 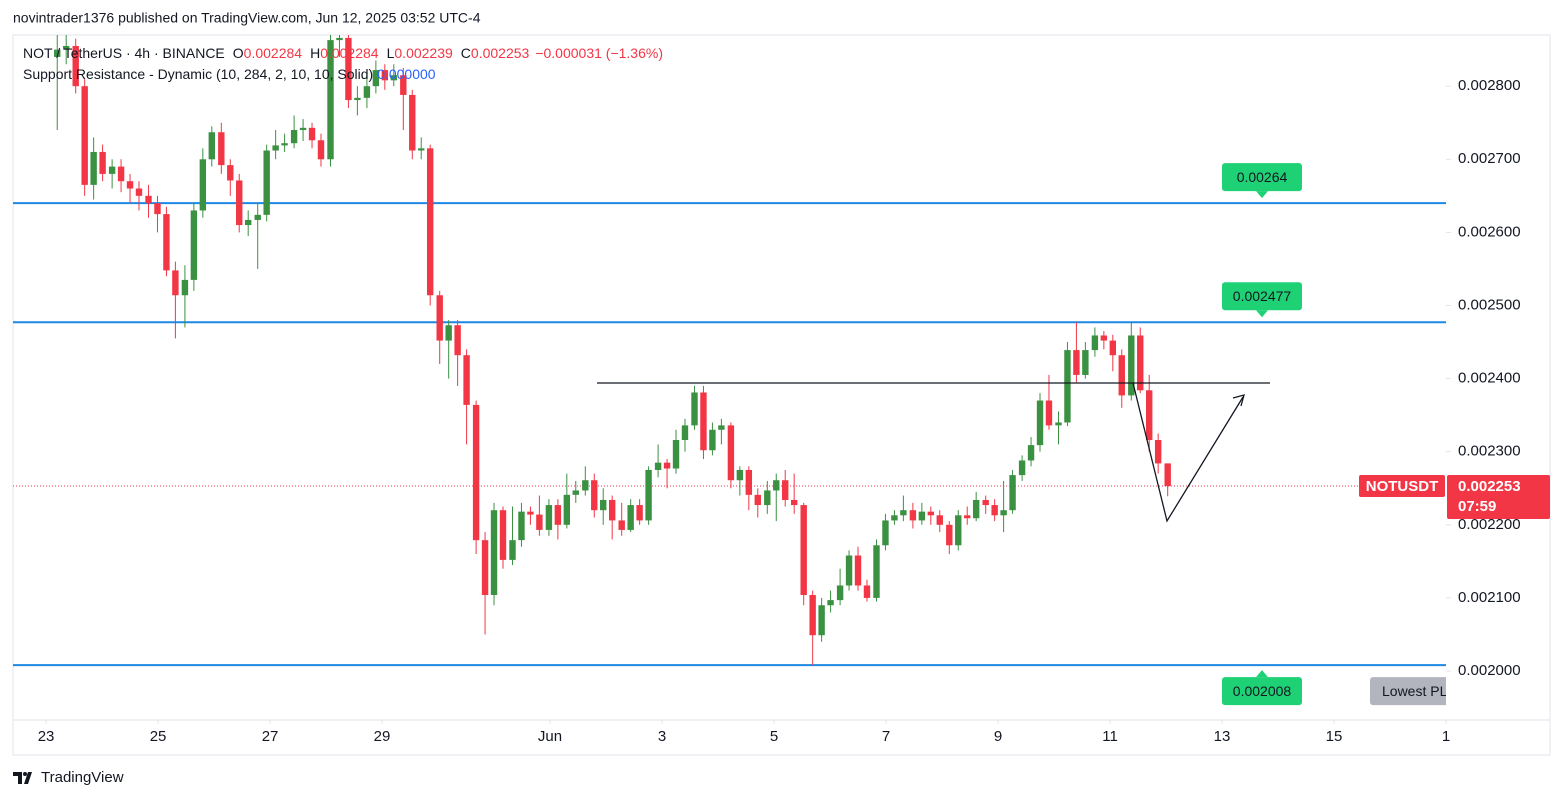 What do you see at coordinates (1262, 195) in the screenshot?
I see `level-label-pointer` at bounding box center [1262, 195].